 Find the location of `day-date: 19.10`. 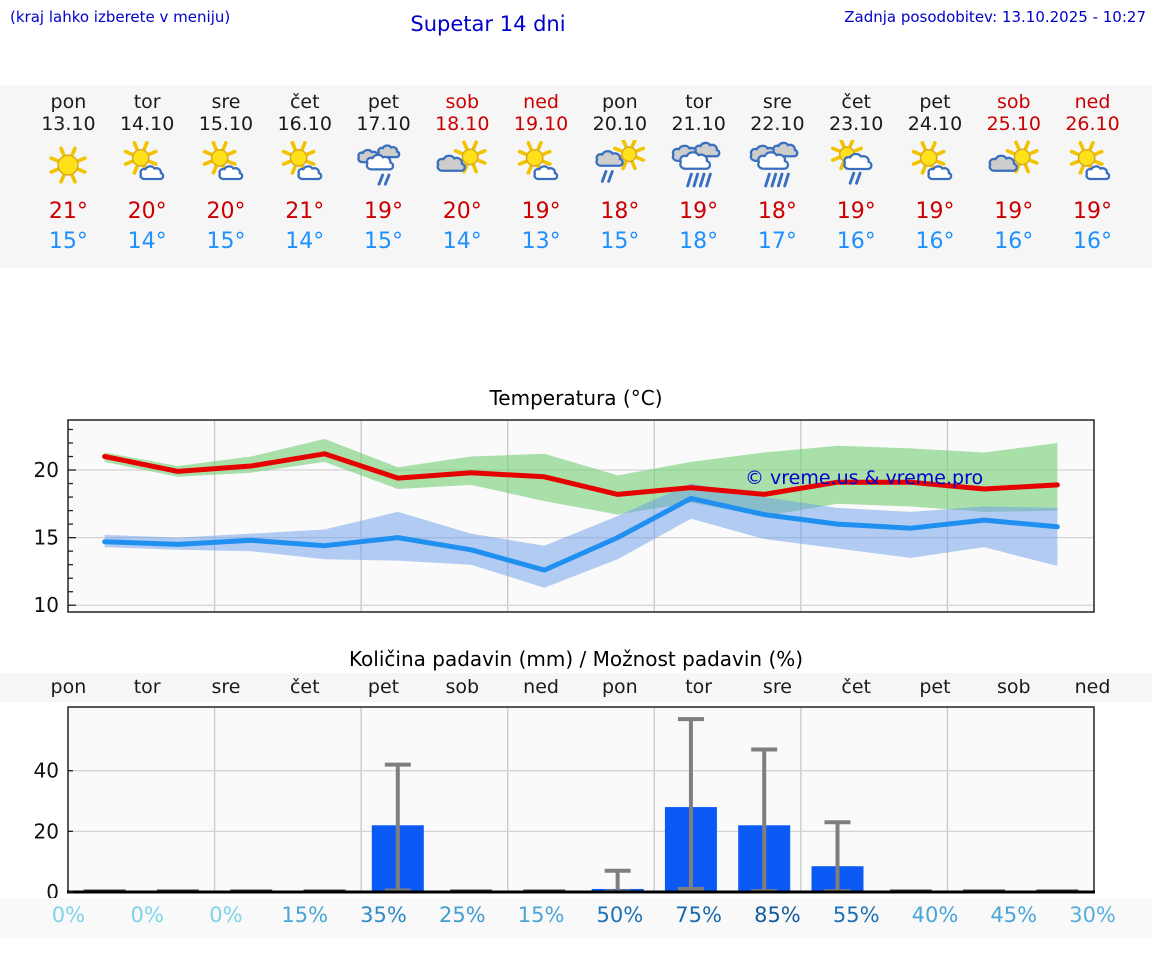

day-date: 19.10 is located at coordinates (541, 124).